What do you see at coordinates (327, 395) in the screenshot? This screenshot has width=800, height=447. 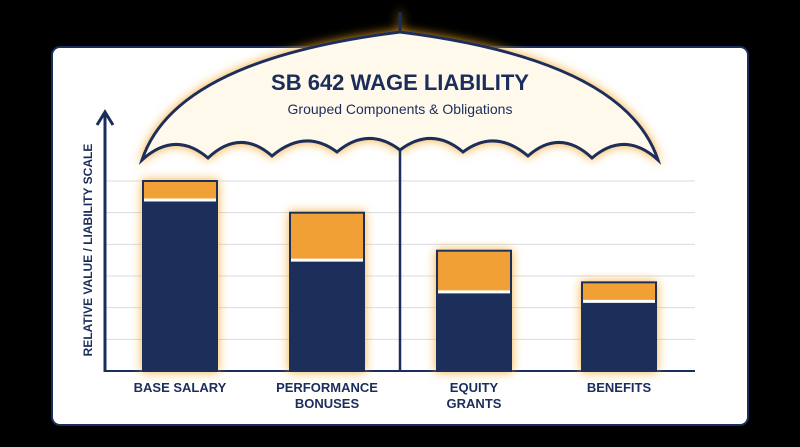 I see `x-tick-label: PERFORMANCE BONUSES` at bounding box center [327, 395].